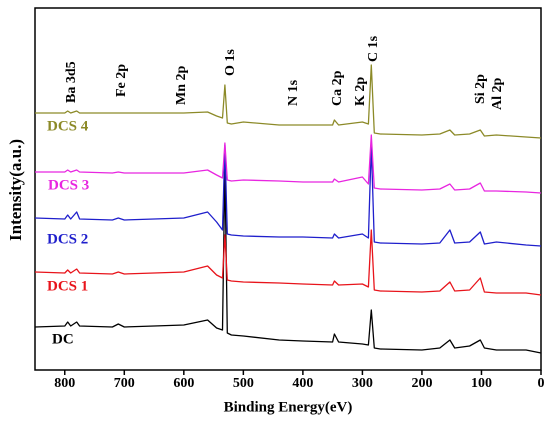 The height and width of the screenshot is (423, 550). Describe the element at coordinates (497, 94) in the screenshot. I see `peak-label: Al 2p` at that location.